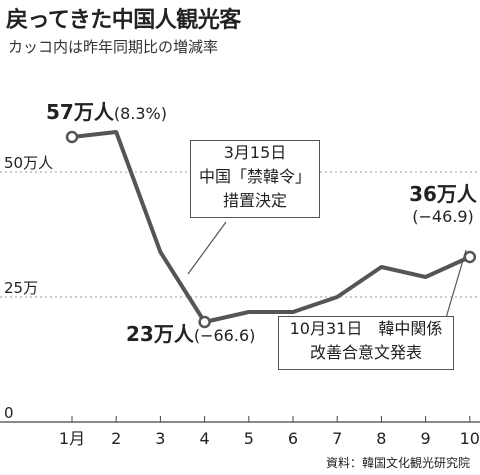 This screenshot has width=480, height=475. I want to click on x-tick-label: 8, so click(381, 438).